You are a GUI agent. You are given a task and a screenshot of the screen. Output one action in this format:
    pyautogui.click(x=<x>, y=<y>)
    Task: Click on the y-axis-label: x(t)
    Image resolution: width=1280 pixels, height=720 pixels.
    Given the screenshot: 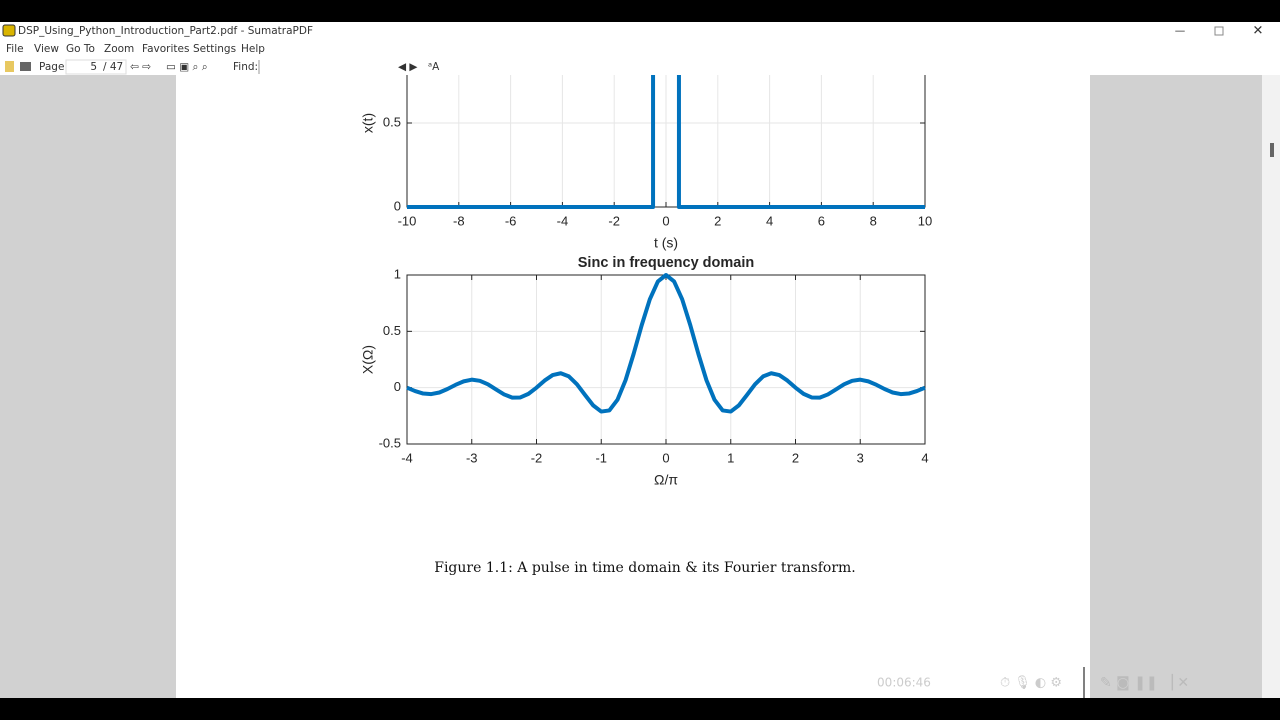 What is the action you would take?
    pyautogui.click(x=368, y=123)
    